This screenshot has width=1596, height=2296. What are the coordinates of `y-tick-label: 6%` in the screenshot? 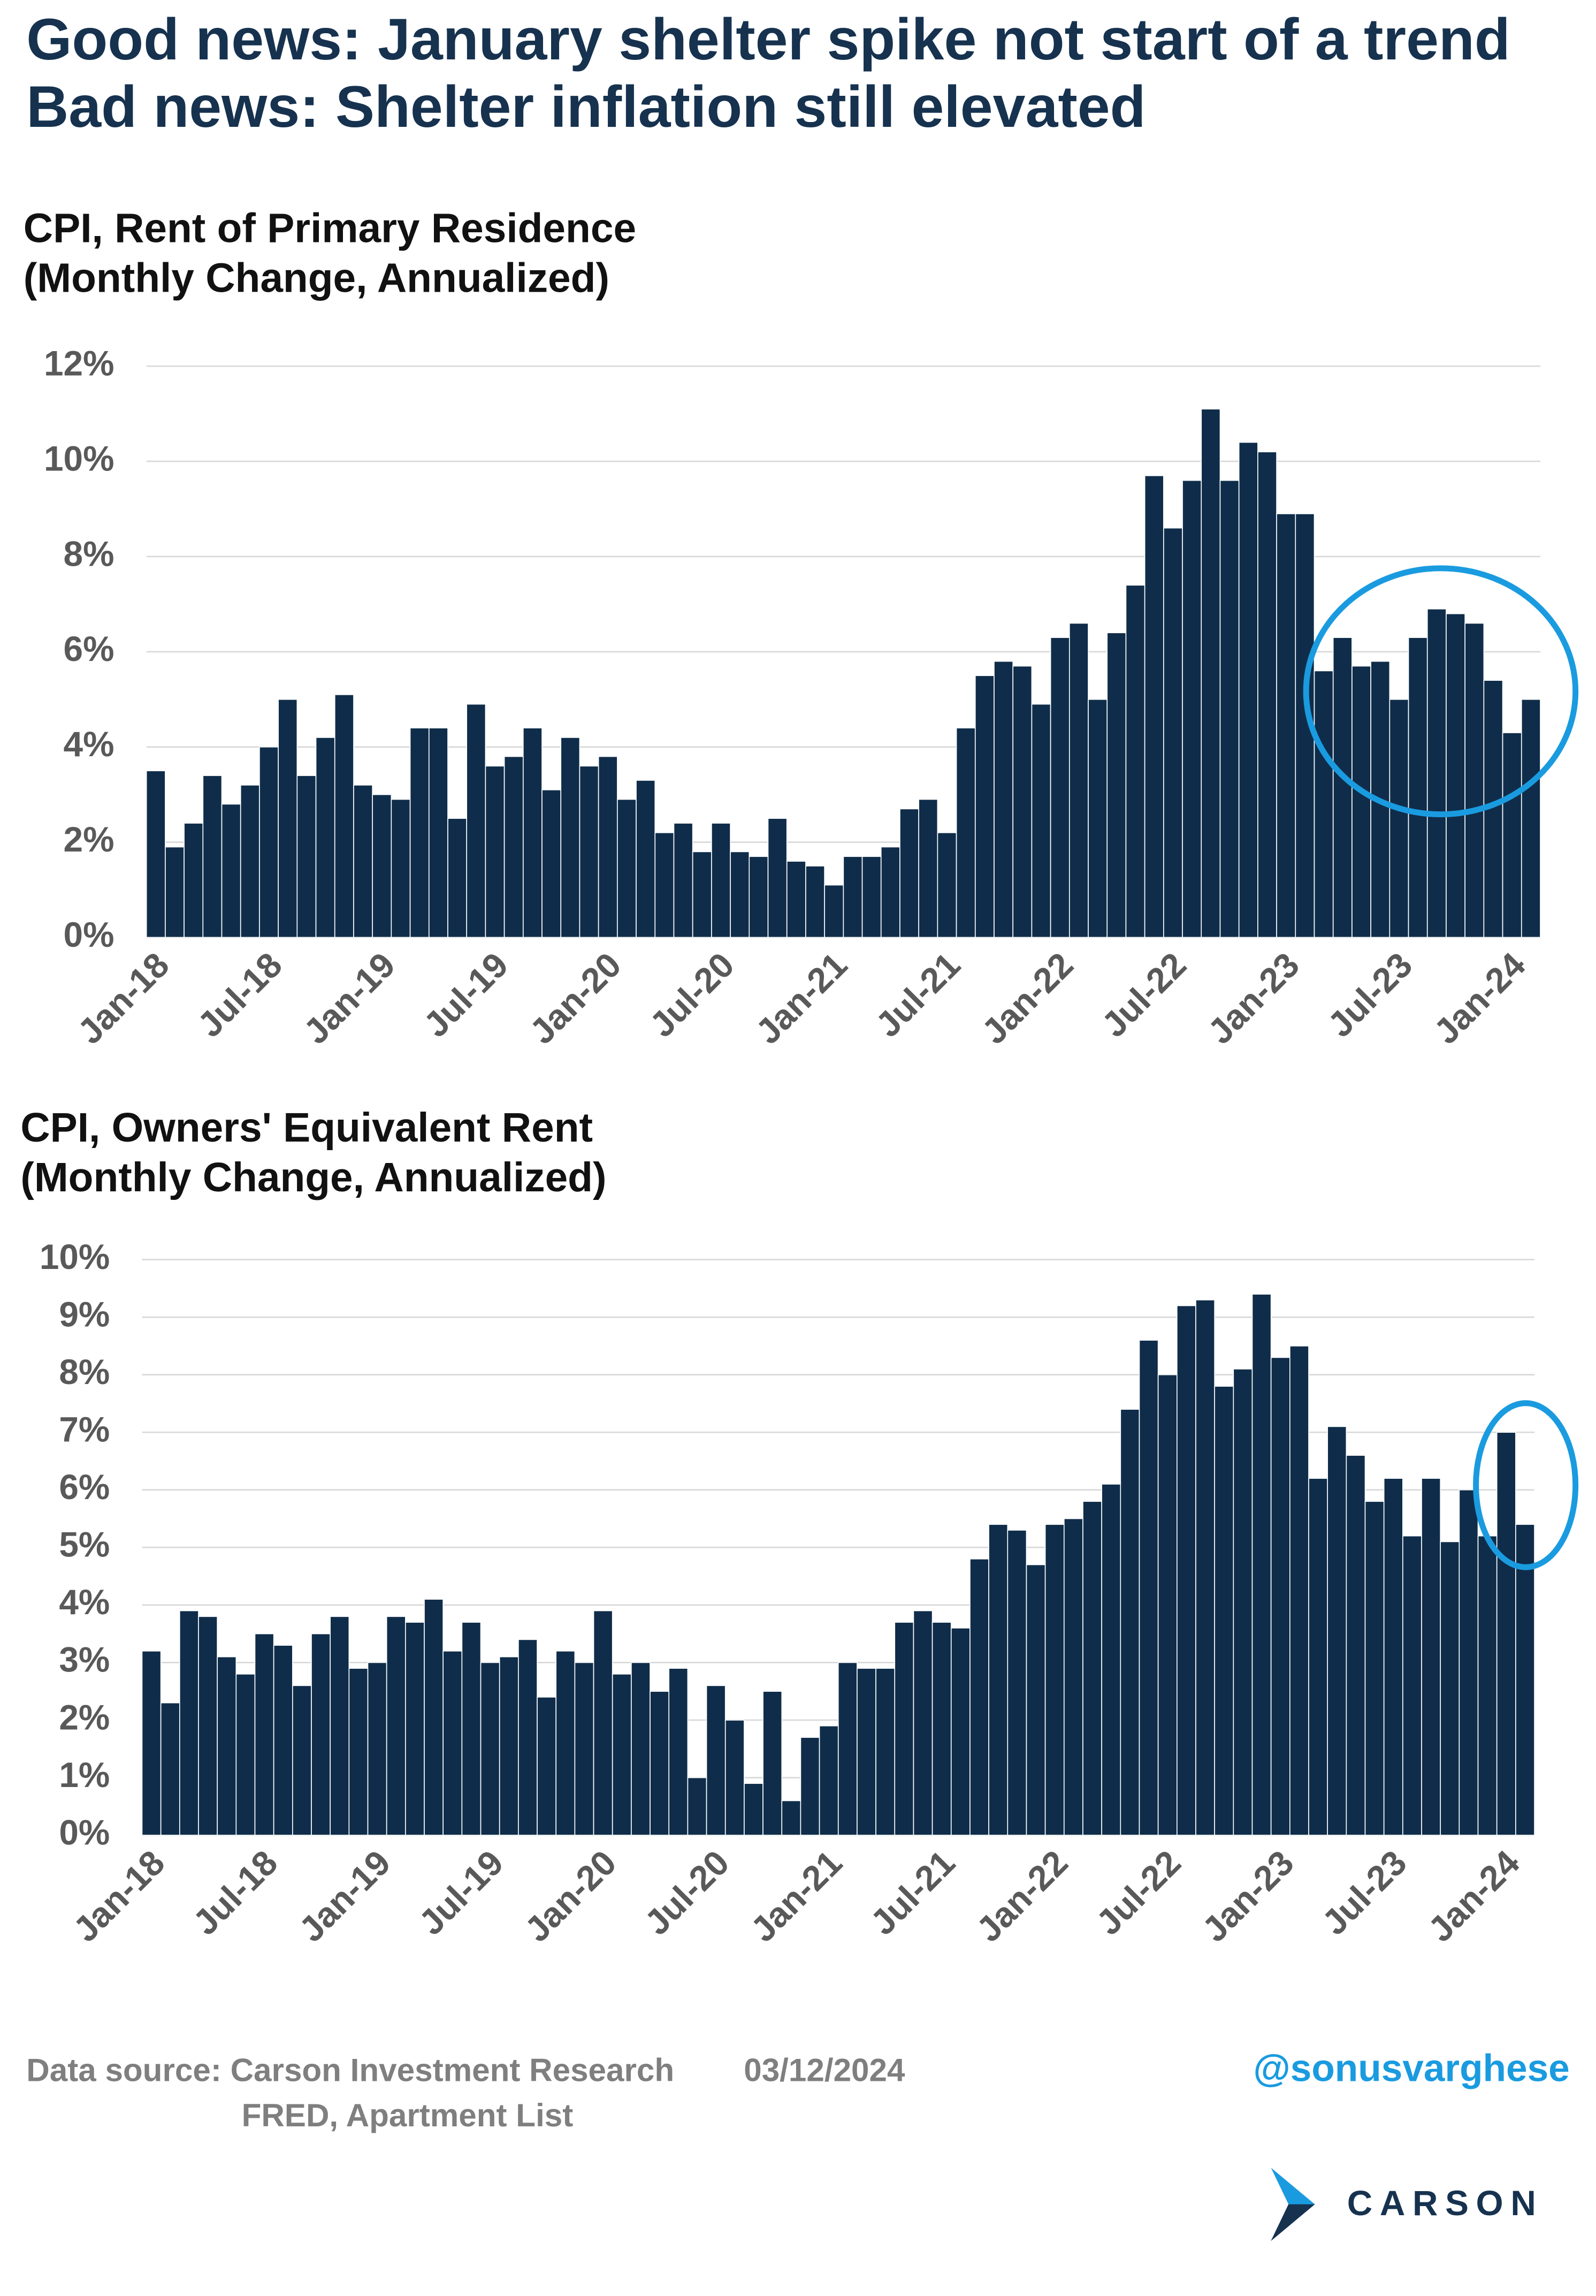 It's located at (84, 1487).